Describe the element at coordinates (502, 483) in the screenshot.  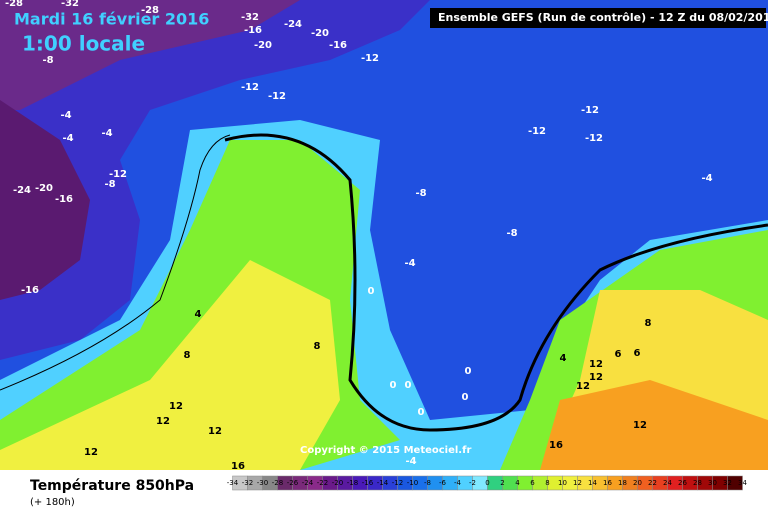
I see `scale-label: 2` at that location.